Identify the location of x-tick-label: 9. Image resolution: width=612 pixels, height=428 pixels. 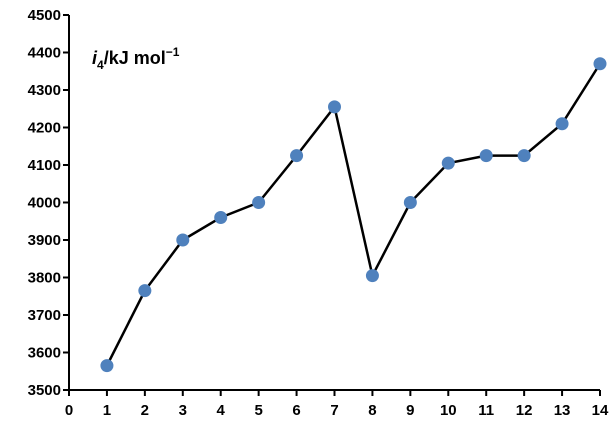
(410, 410).